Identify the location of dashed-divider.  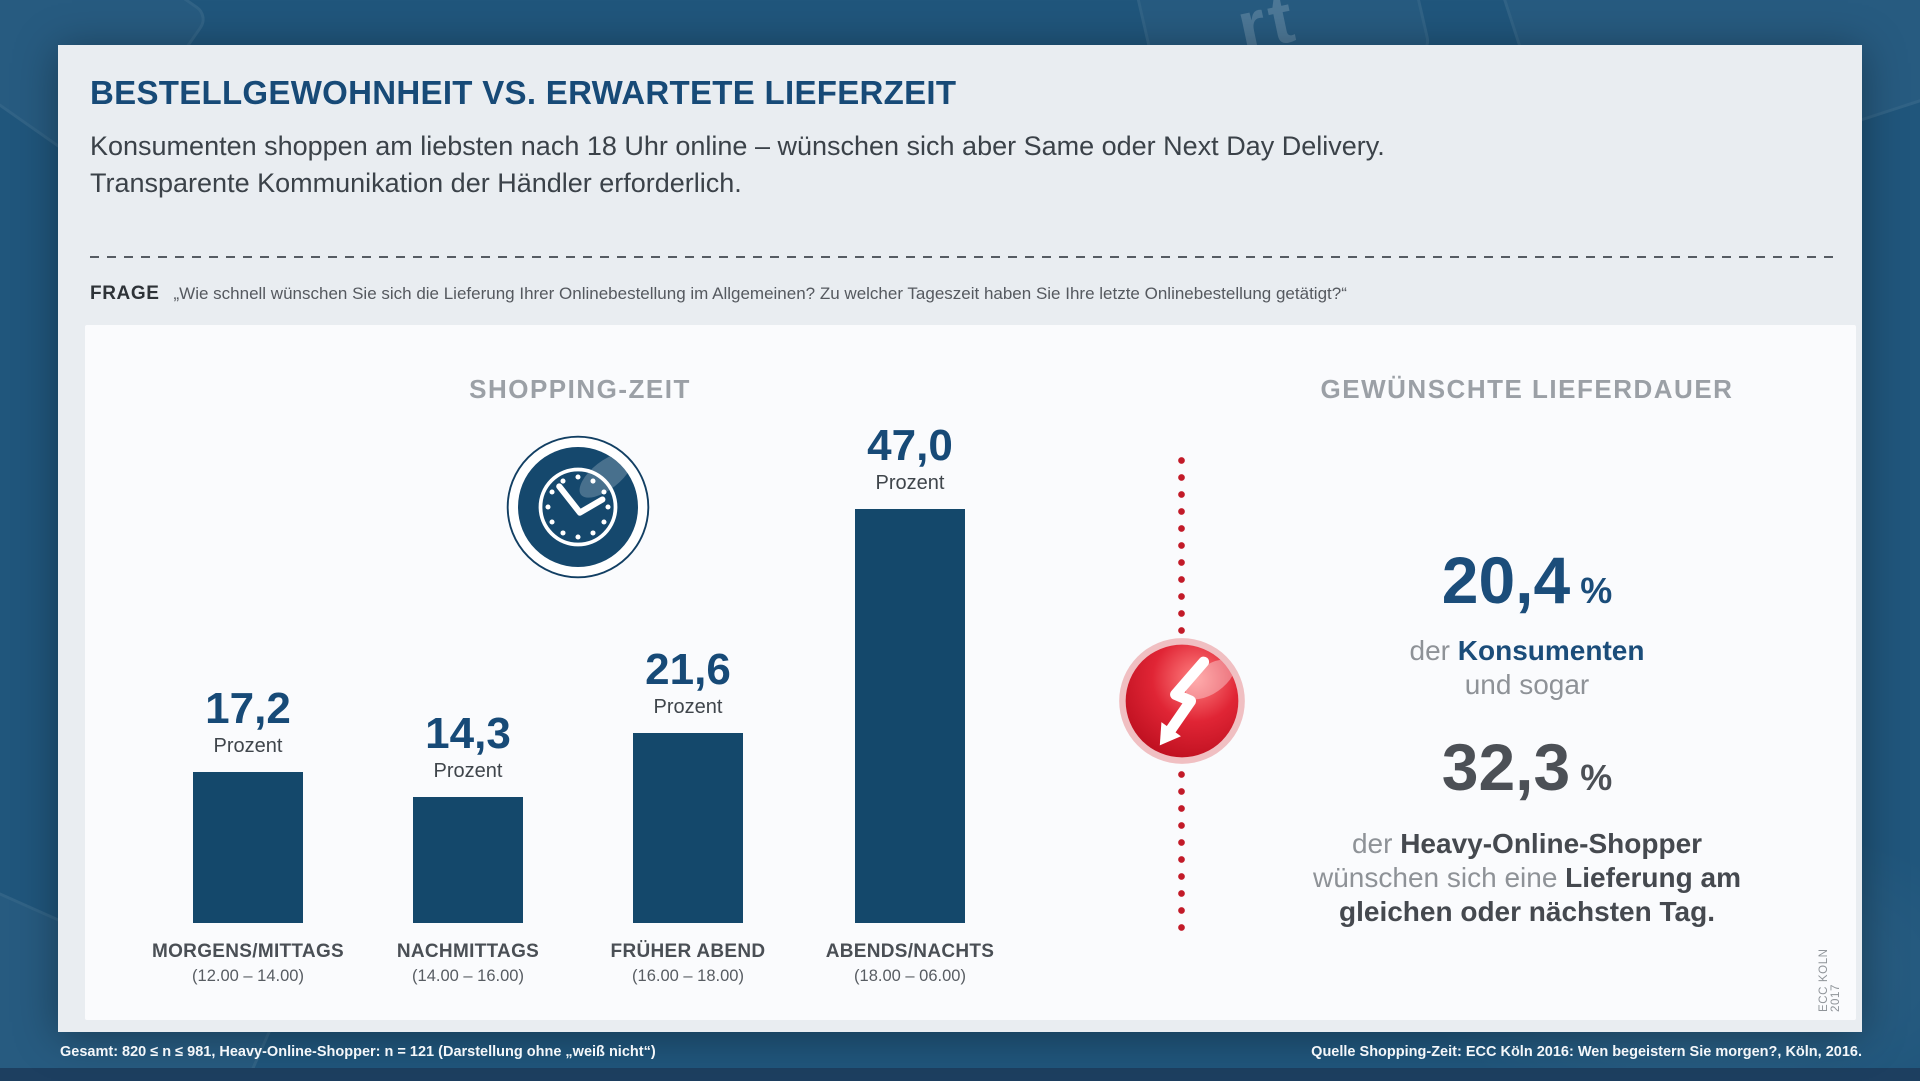
(962, 257).